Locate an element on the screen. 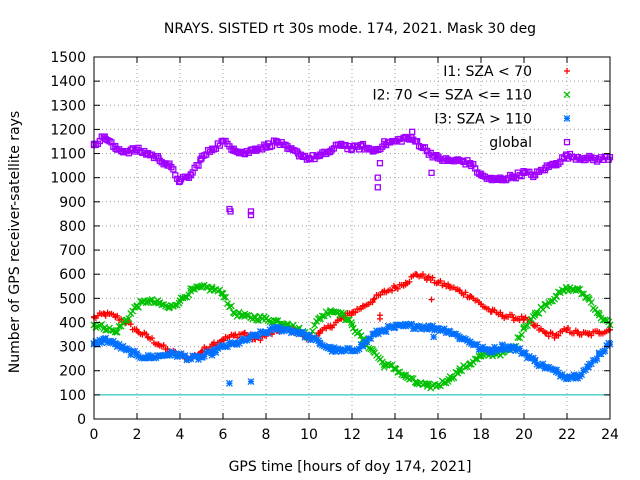  legend-label-sza-70-110: I2: 70 <= SZA <= 110 is located at coordinates (452, 96).